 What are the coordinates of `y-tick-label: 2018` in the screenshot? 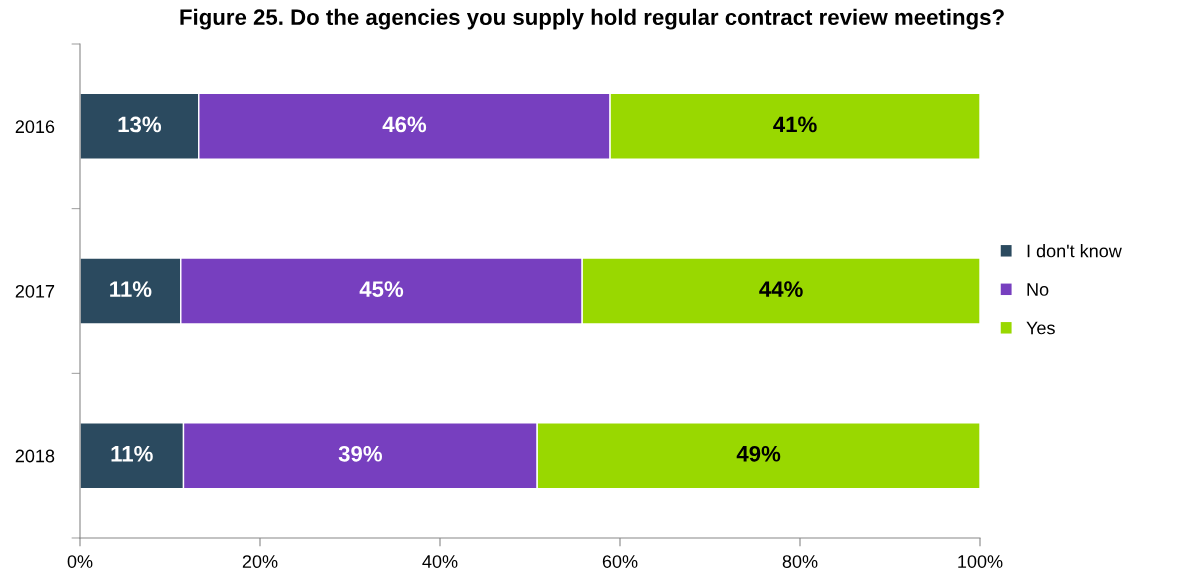 It's located at (35, 456).